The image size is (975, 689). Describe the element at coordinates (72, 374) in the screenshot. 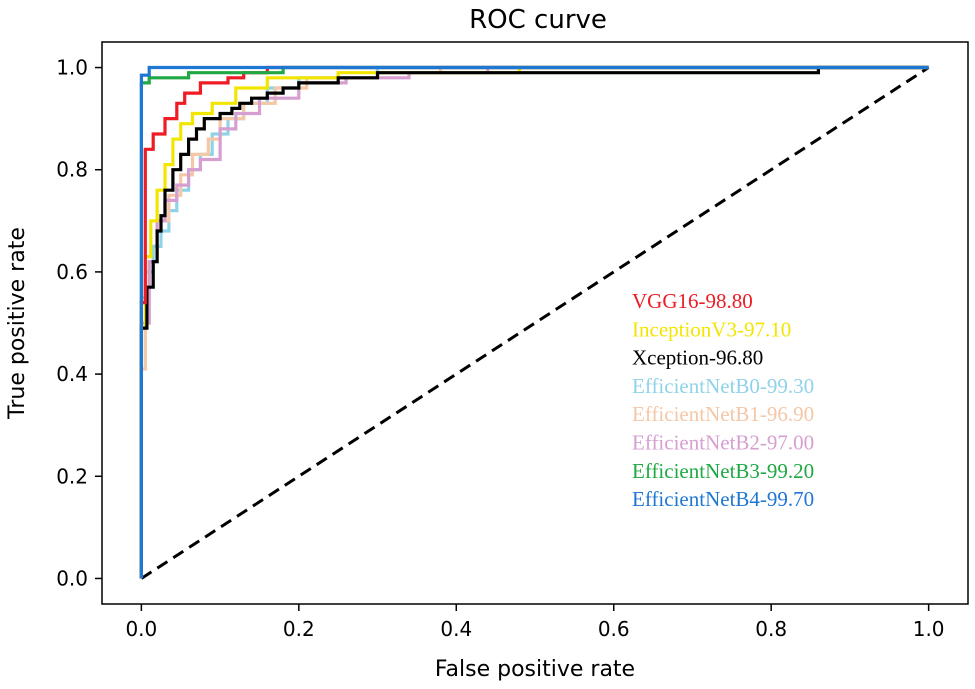

I see `y-tick-label: 0.4` at that location.